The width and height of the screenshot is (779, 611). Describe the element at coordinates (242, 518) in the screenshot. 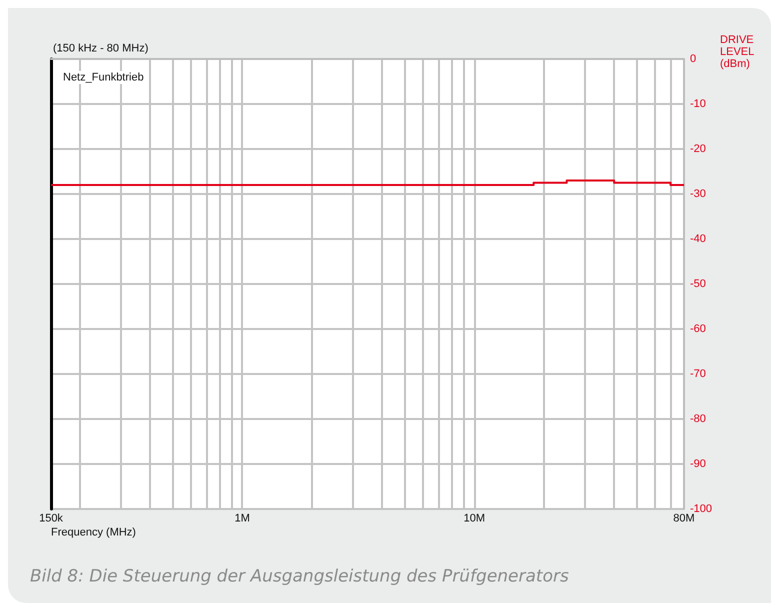

I see `x-tick-label: 1M` at that location.